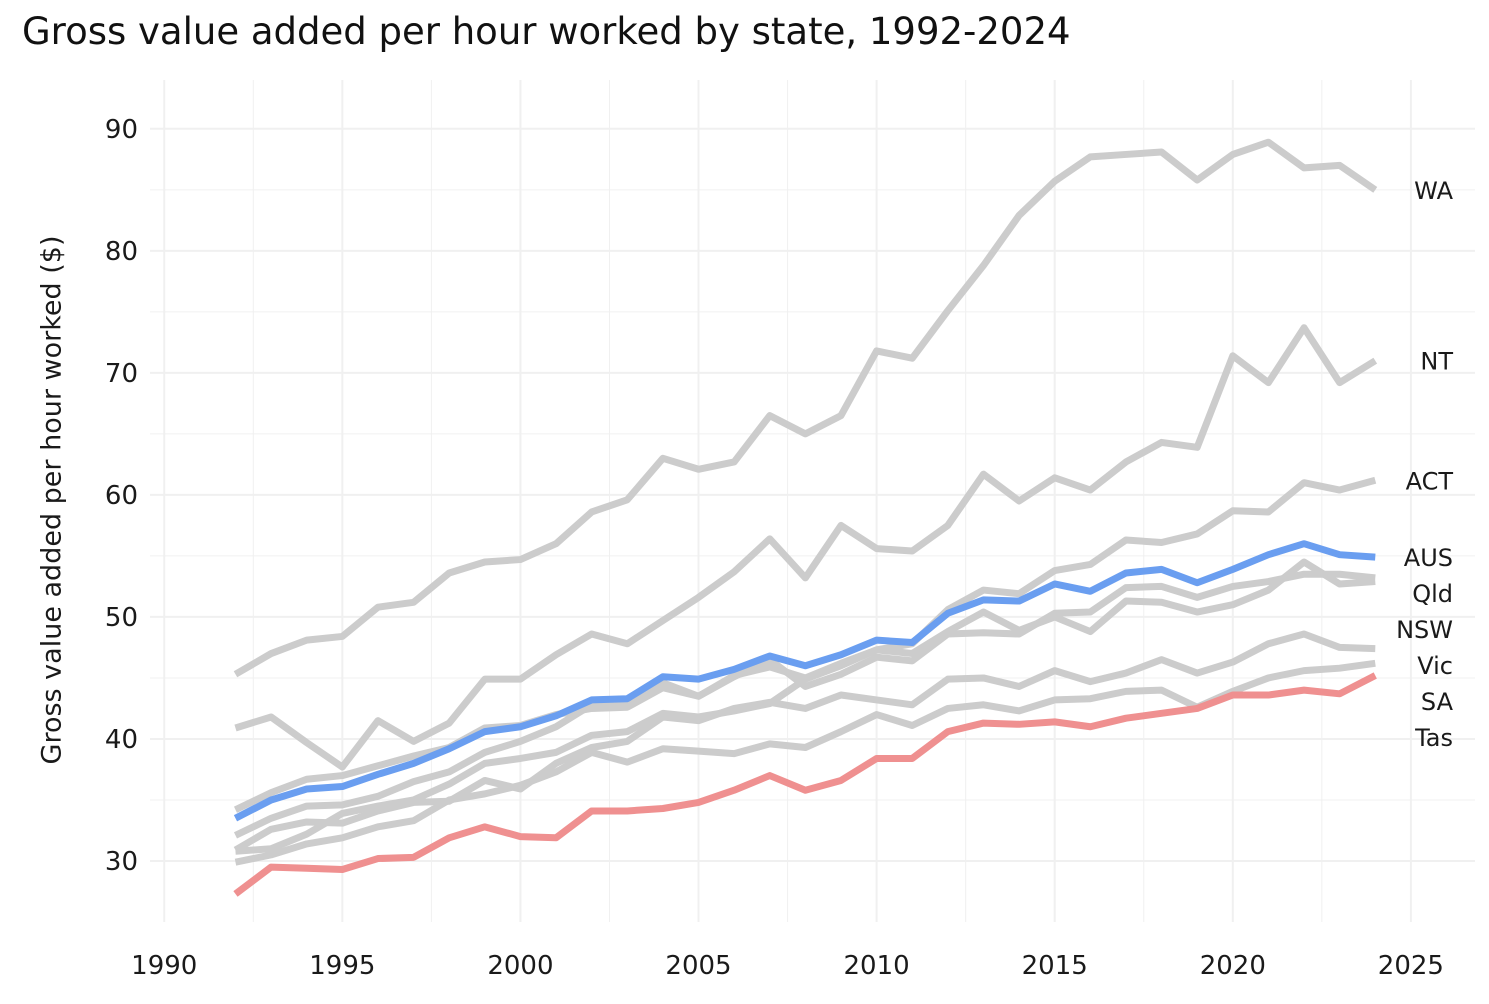  What do you see at coordinates (121, 740) in the screenshot?
I see `y-tick-label: 40` at bounding box center [121, 740].